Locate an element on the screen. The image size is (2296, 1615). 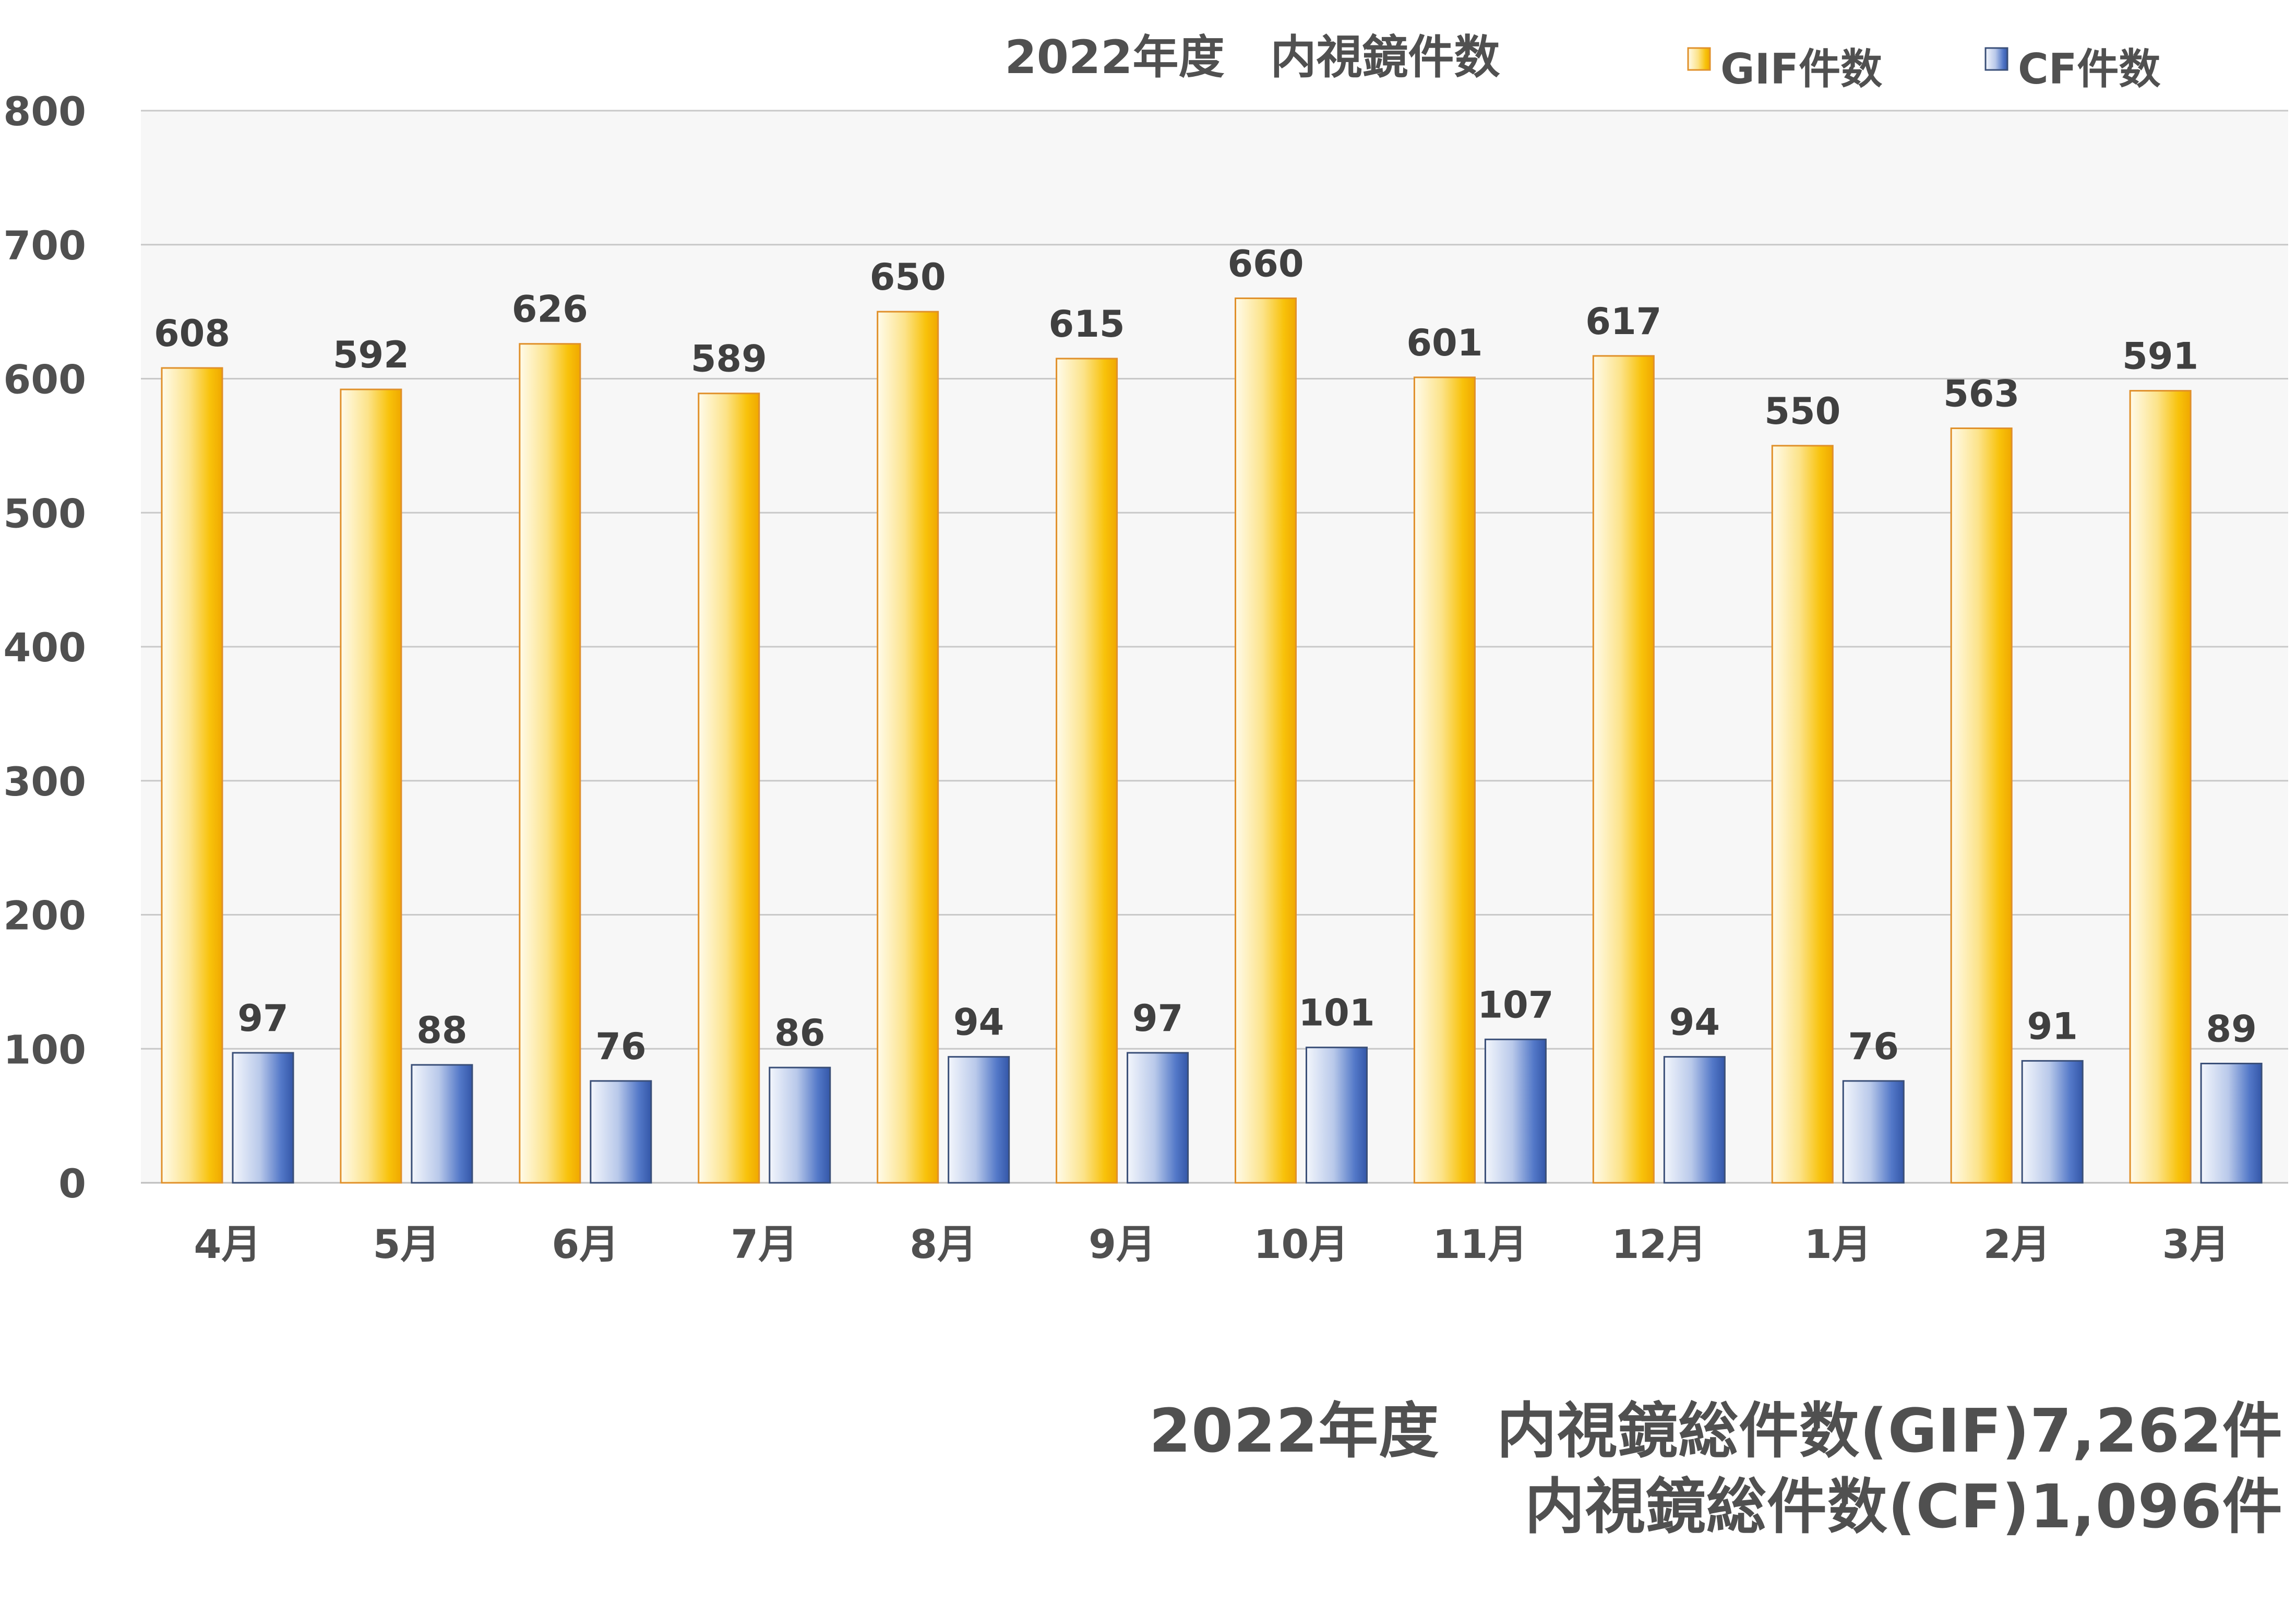
gif-bar-value-label: 550 is located at coordinates (1802, 411).